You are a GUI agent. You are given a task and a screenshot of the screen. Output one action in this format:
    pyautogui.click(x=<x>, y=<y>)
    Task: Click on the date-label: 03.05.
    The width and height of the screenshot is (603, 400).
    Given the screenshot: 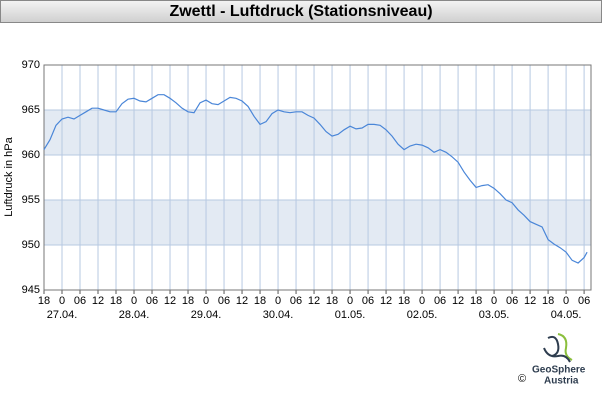 What is the action you would take?
    pyautogui.click(x=494, y=315)
    